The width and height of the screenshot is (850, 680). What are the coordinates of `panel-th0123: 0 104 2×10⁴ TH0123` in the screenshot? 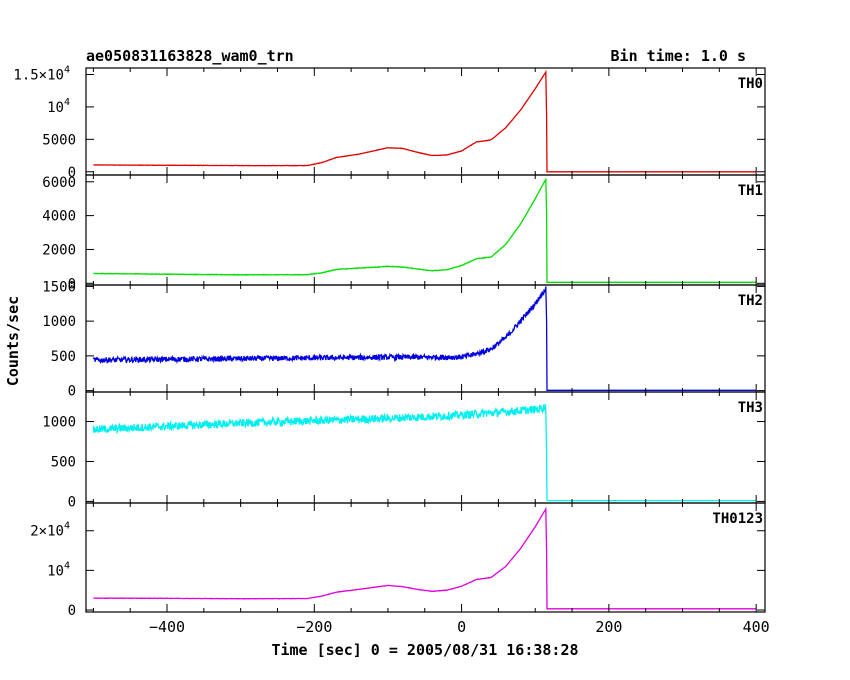 It's located at (398, 560).